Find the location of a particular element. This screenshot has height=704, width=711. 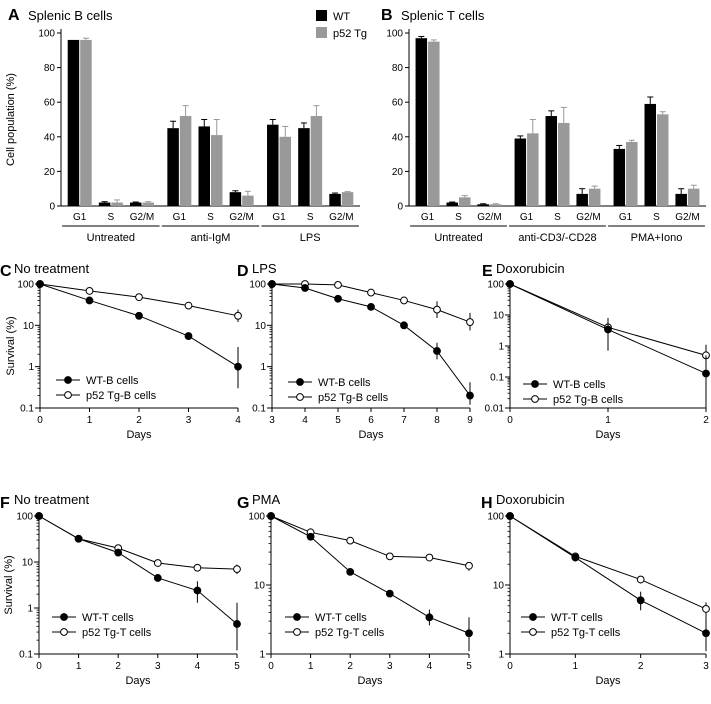

panel-label: H is located at coordinates (487, 503).